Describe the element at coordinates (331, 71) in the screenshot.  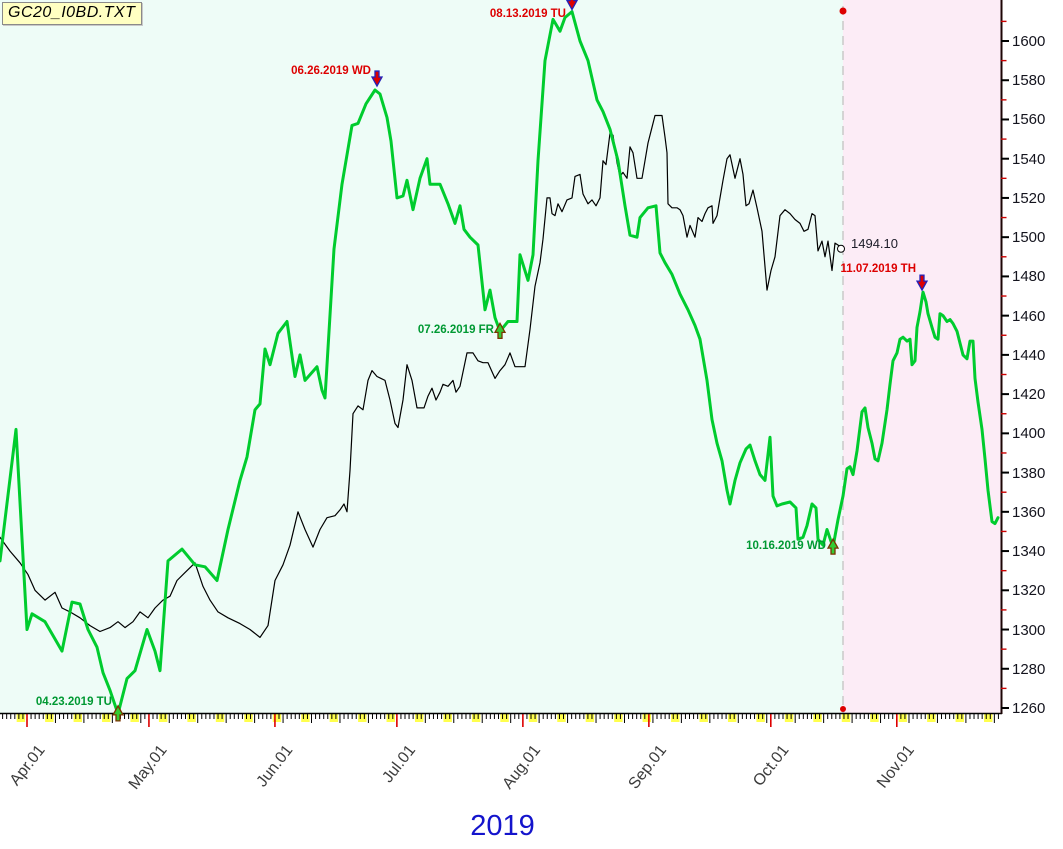
I see `annotation-text-high-0626: 06.26.2019 WD` at that location.